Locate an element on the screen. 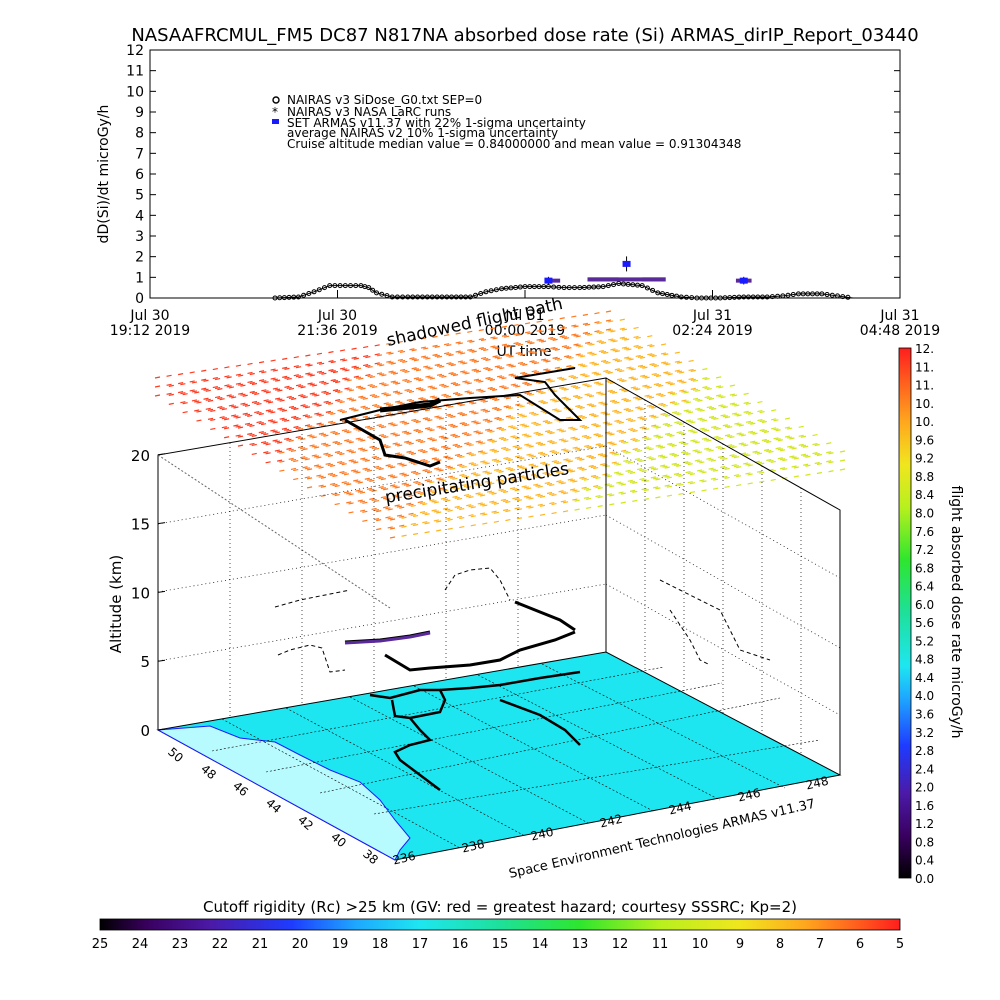 This screenshot has width=1000, height=1000. cutoff-rigidity-tick-label: 25 is located at coordinates (100, 944).